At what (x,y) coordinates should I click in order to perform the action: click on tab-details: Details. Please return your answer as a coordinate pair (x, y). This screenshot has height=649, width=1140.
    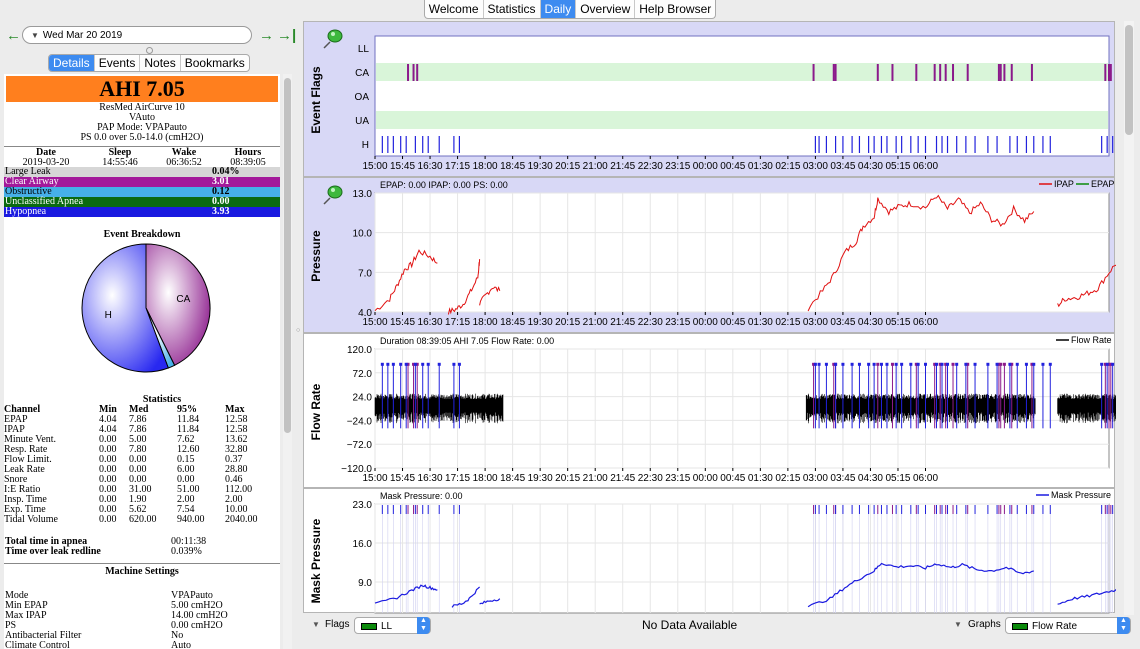
    Looking at the image, I should click on (72, 63).